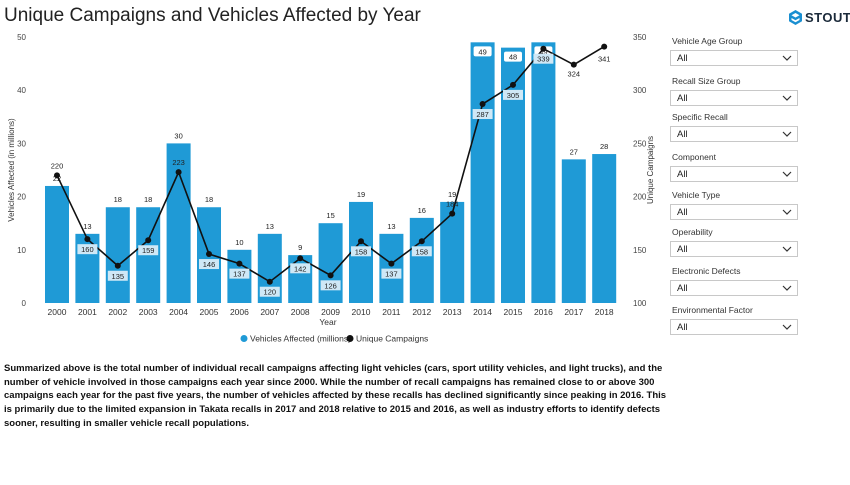  What do you see at coordinates (209, 199) in the screenshot?
I see `bar-data-label: 18` at bounding box center [209, 199].